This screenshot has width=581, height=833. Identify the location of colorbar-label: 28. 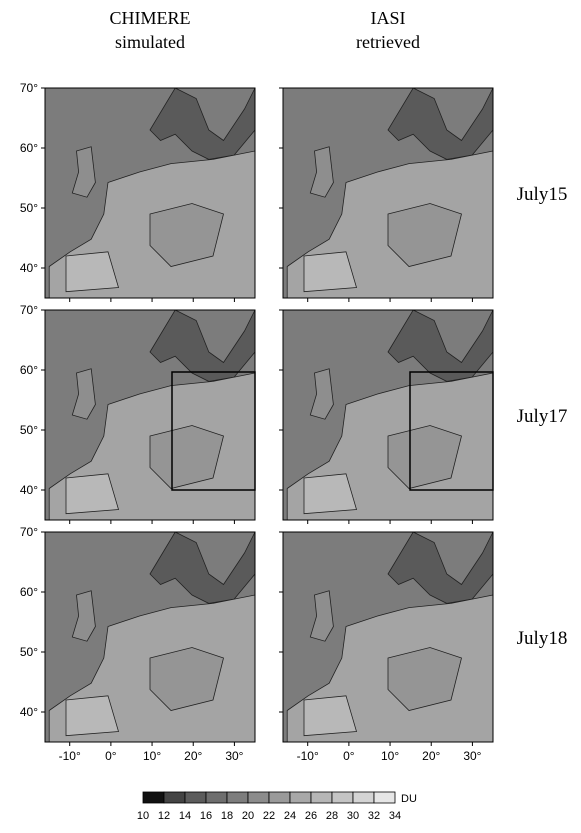
(332, 816).